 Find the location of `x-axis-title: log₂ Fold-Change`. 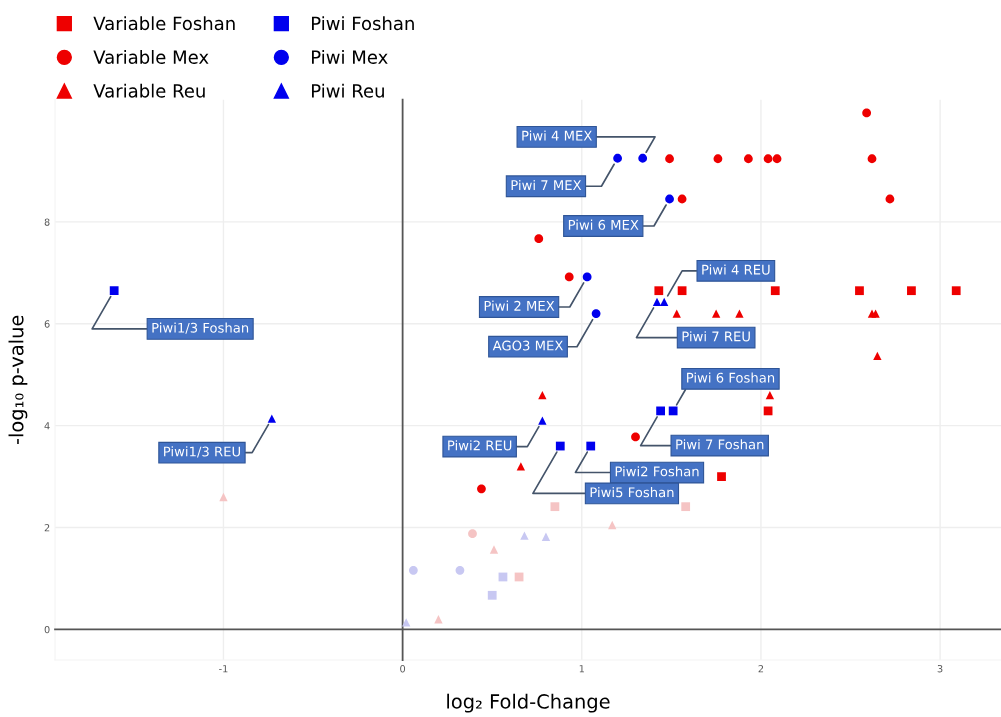

x-axis-title: log₂ Fold-Change is located at coordinates (528, 703).